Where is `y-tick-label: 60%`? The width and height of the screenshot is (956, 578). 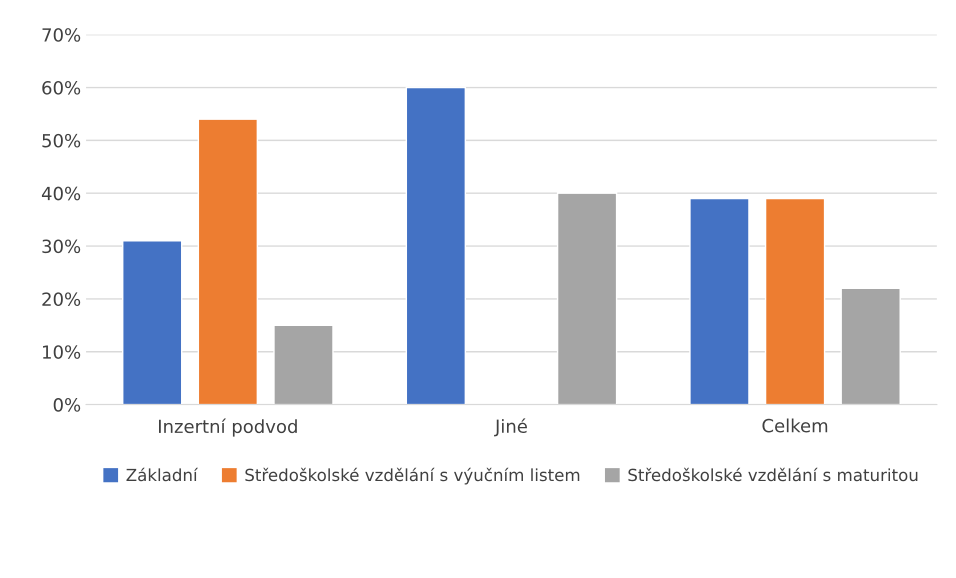
y-tick-label: 60% is located at coordinates (61, 87).